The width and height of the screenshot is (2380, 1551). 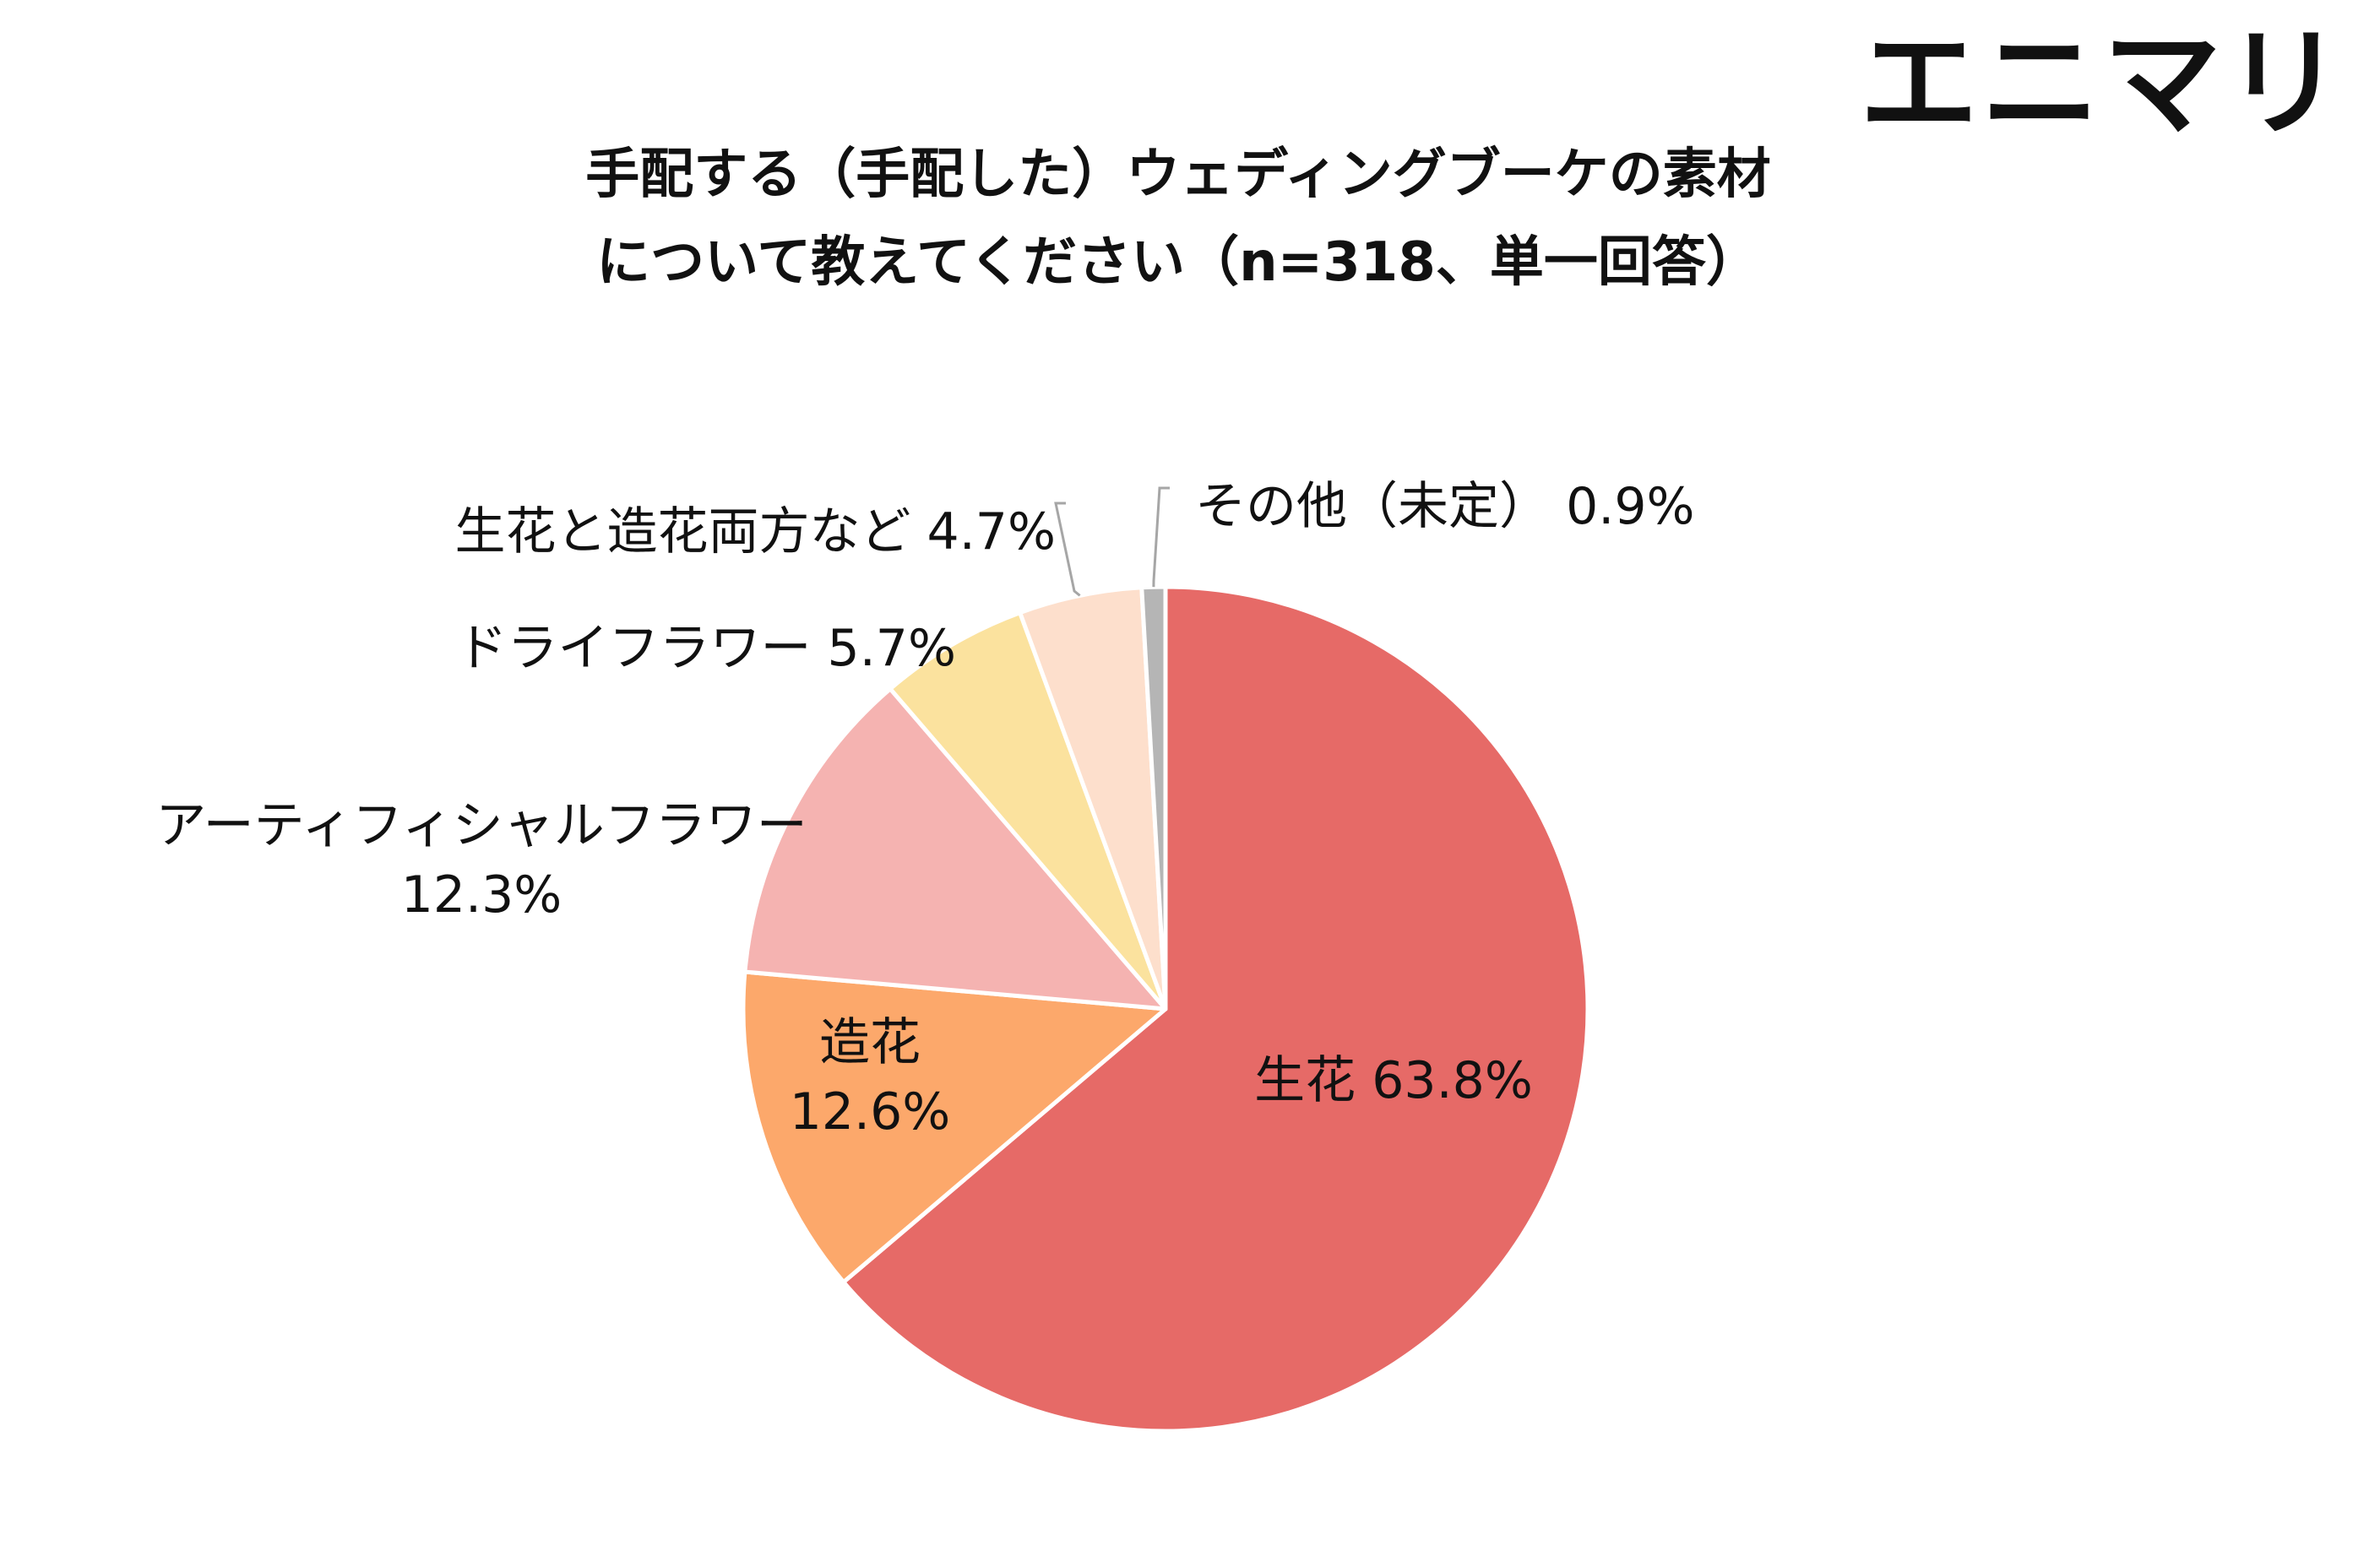 I want to click on slice-1-label-line-2: 12.6%, so click(x=870, y=1112).